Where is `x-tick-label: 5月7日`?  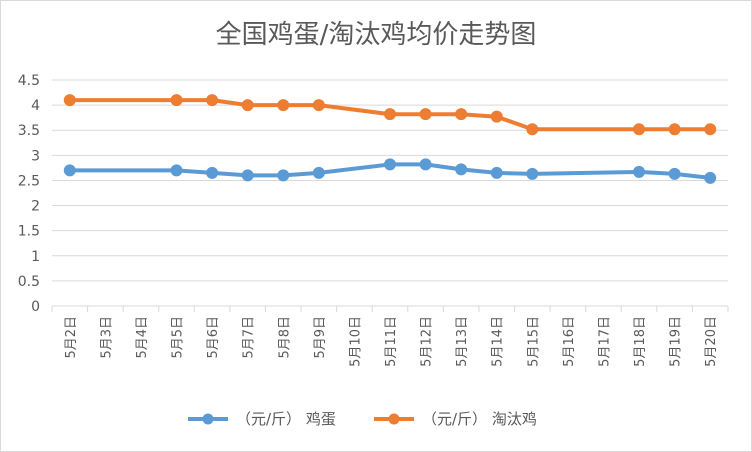 x-tick-label: 5月7日 is located at coordinates (249, 337).